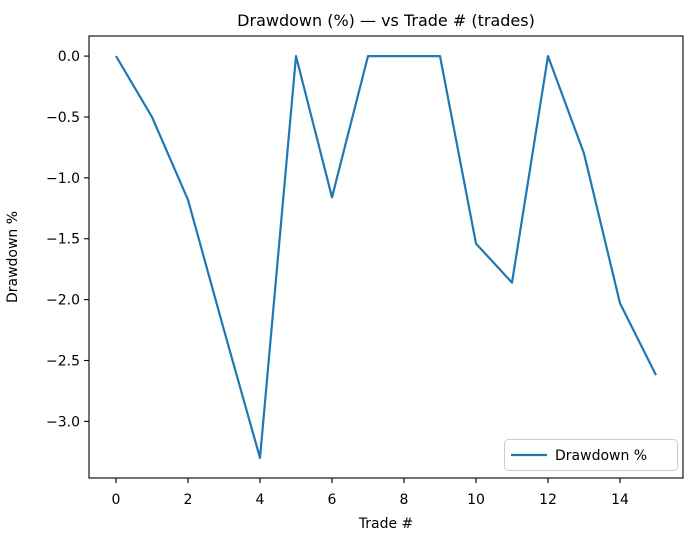 This screenshot has width=695, height=550. I want to click on y-tick-label: 0.0, so click(69, 57).